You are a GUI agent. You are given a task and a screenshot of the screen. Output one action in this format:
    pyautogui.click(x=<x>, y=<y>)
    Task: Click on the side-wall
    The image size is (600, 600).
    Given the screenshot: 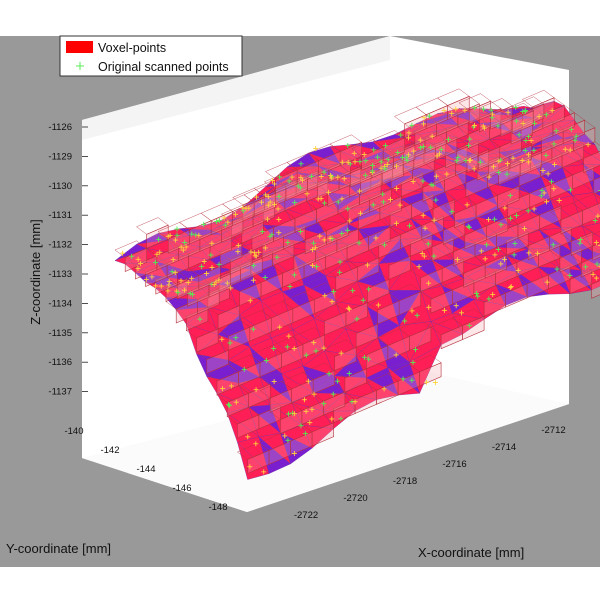 What is the action you would take?
    pyautogui.click(x=236, y=88)
    